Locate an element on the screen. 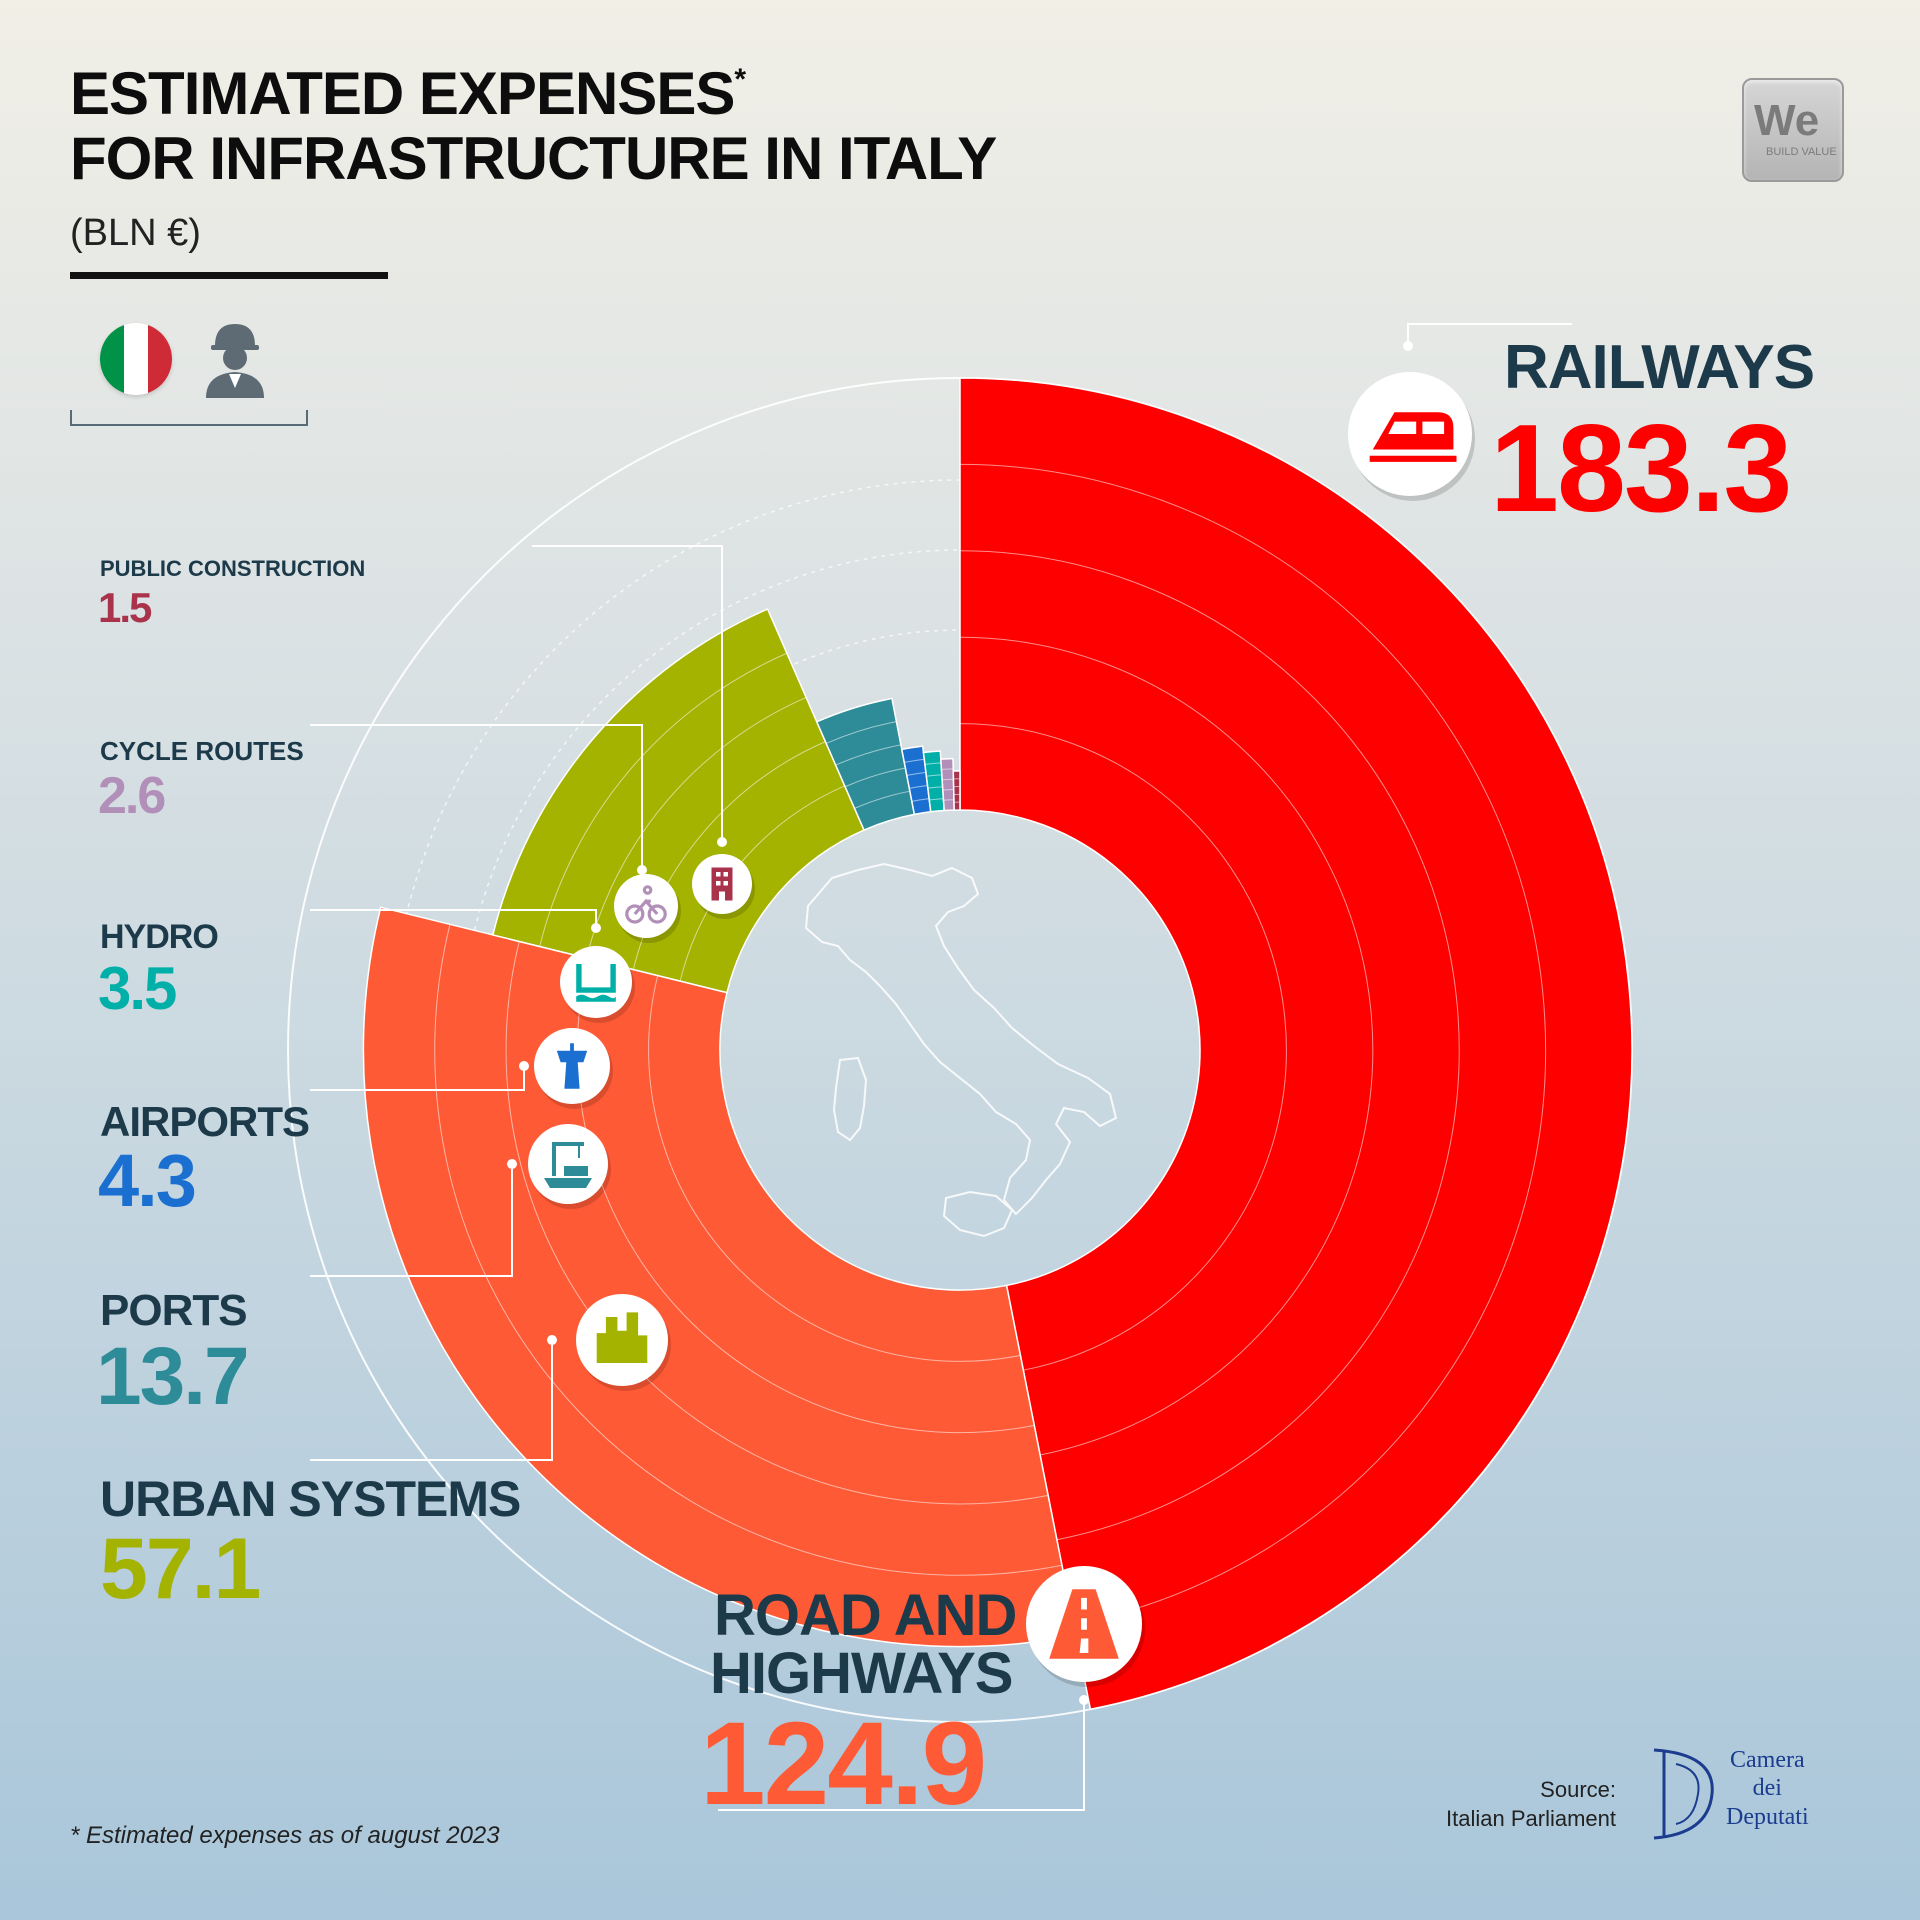 The height and width of the screenshot is (1920, 1920). title-asterisk: * is located at coordinates (740, 79).